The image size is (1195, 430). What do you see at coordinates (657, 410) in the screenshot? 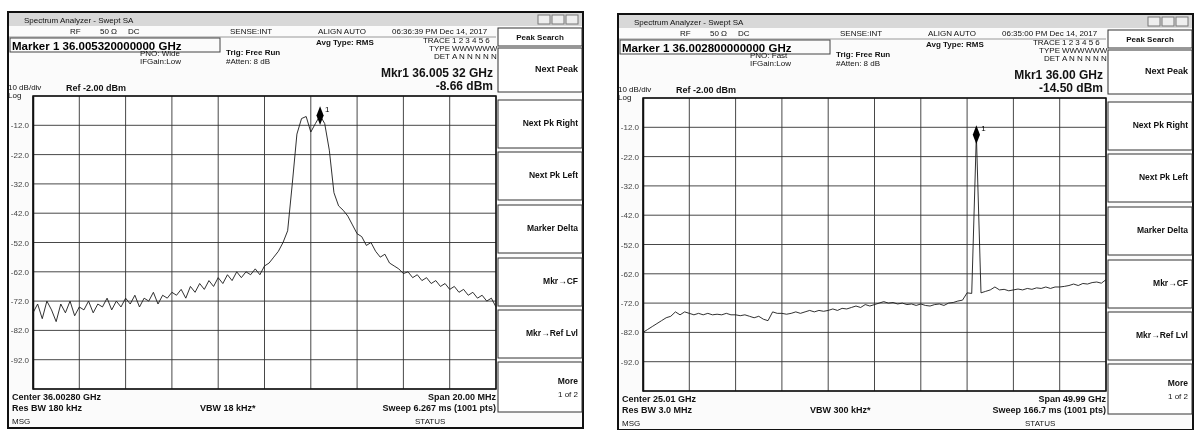
I see `text: Res BW 3.0 MHz` at bounding box center [657, 410].